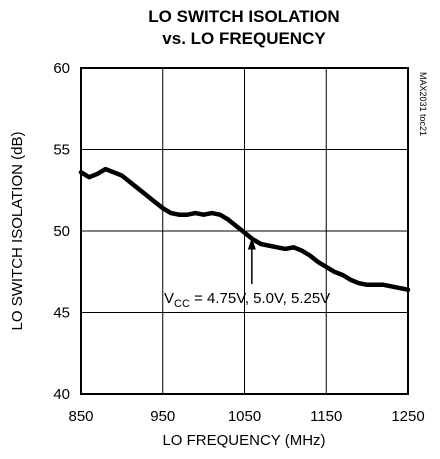  Describe the element at coordinates (251, 243) in the screenshot. I see `annotation-arrow-head` at that location.